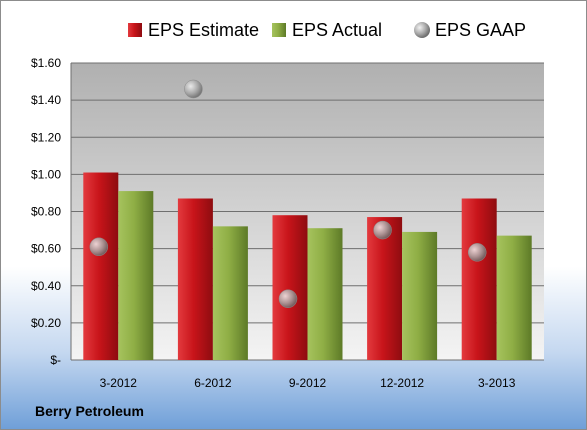  What do you see at coordinates (480, 30) in the screenshot?
I see `legend-label: EPS GAAP` at bounding box center [480, 30].